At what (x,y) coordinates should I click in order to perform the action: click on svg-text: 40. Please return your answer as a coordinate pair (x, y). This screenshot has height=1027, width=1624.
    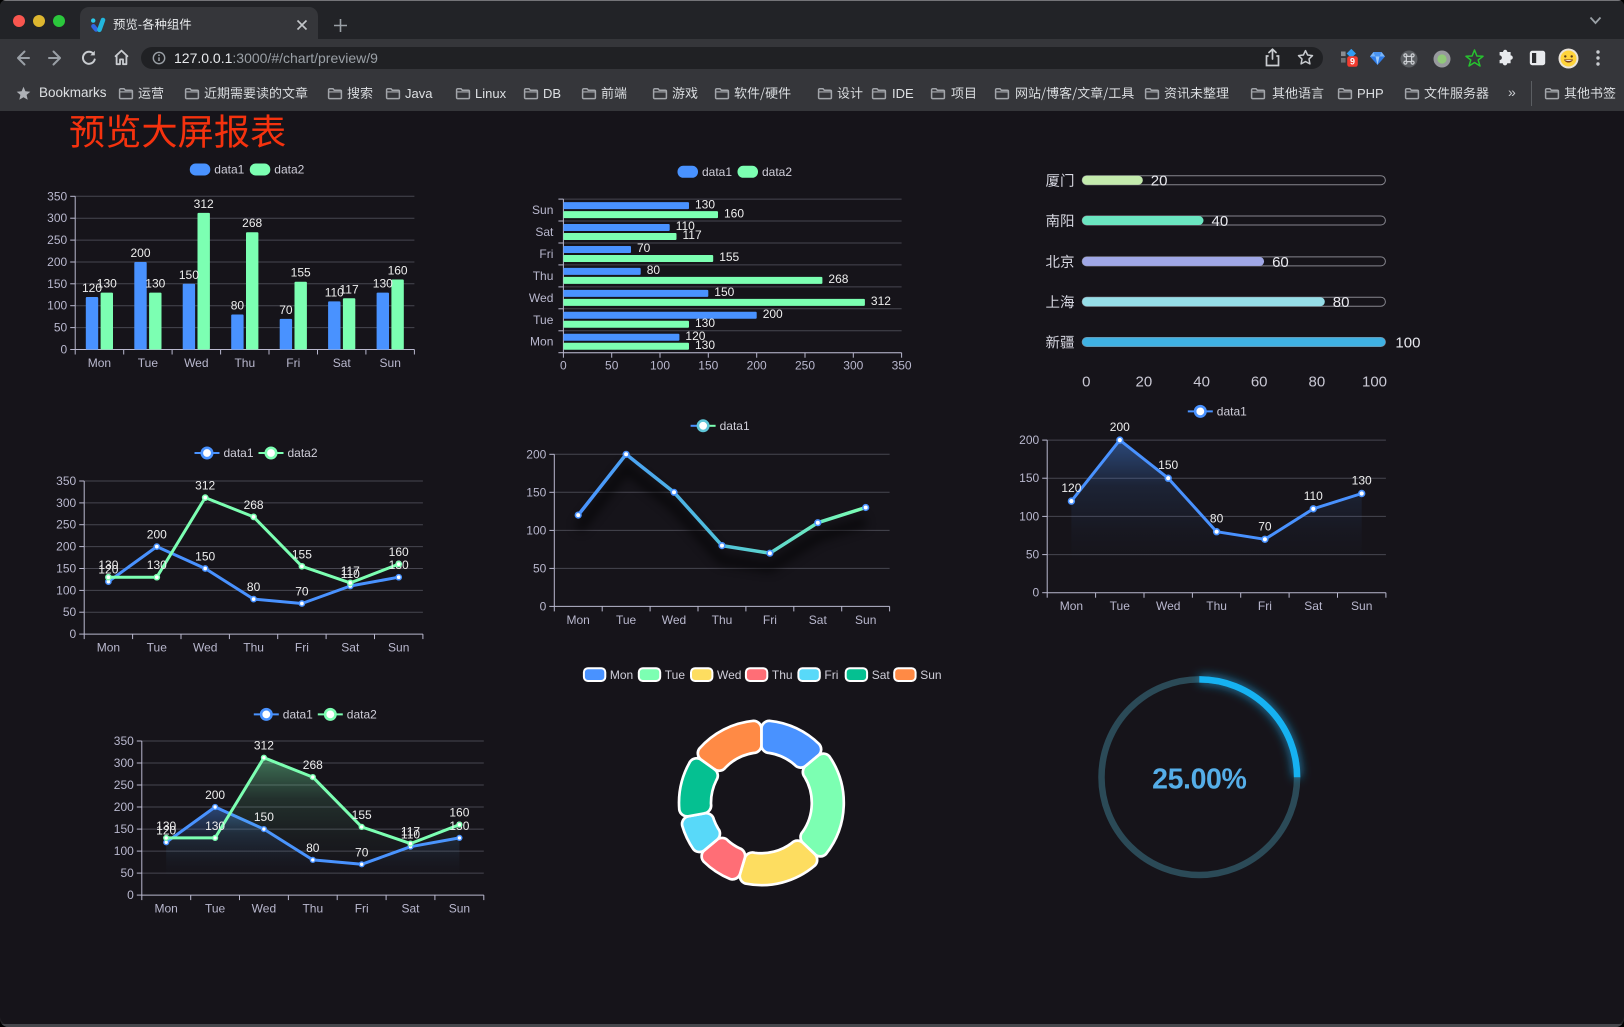
    Looking at the image, I should click on (1220, 221).